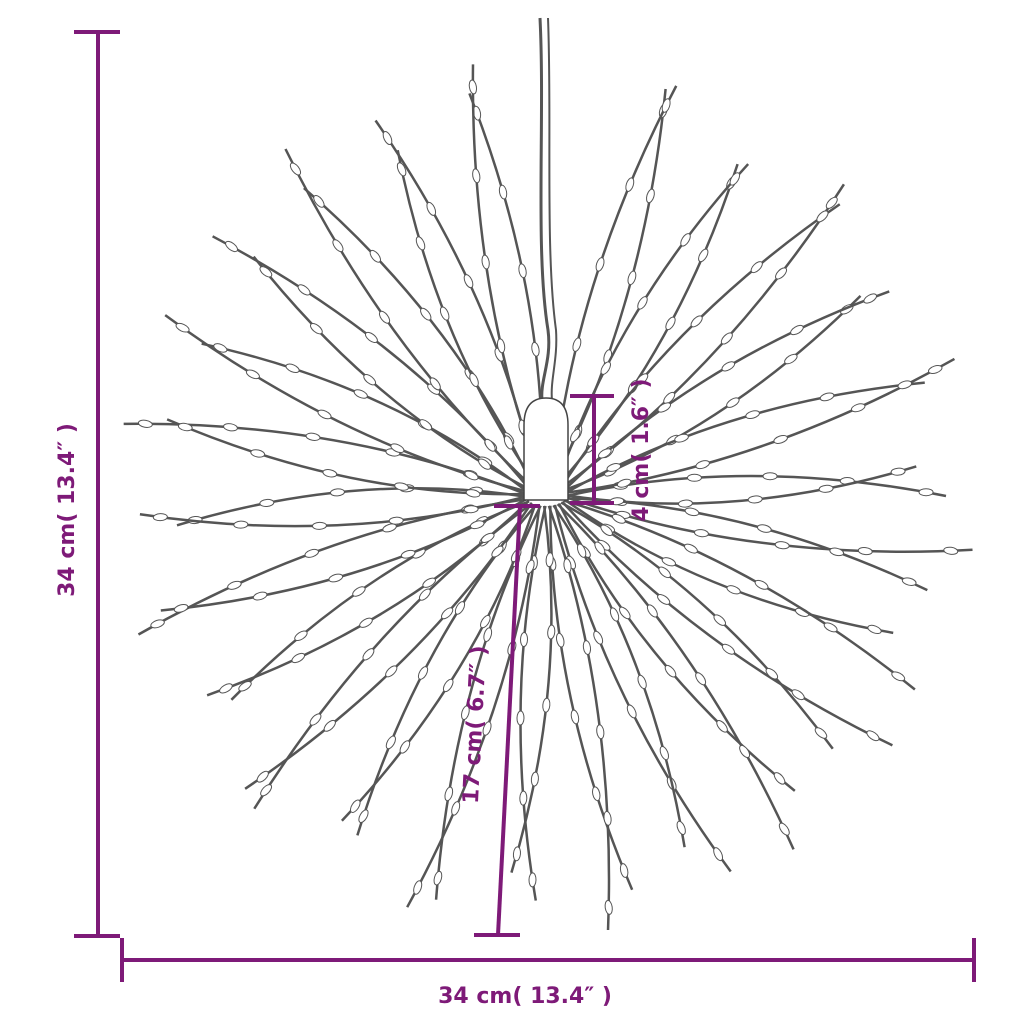 The height and width of the screenshot is (1024, 1024). Describe the element at coordinates (67, 510) in the screenshot. I see `height-label: 34 cm( 13.4″ )` at that location.